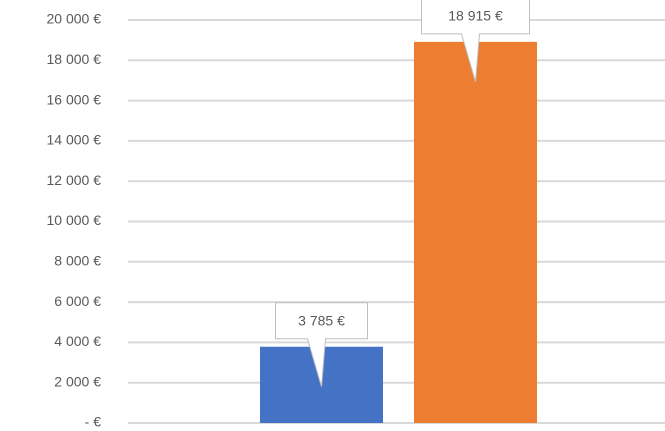 This screenshot has height=431, width=665. Describe the element at coordinates (475, 16) in the screenshot. I see `data-label: 18 915 €` at that location.